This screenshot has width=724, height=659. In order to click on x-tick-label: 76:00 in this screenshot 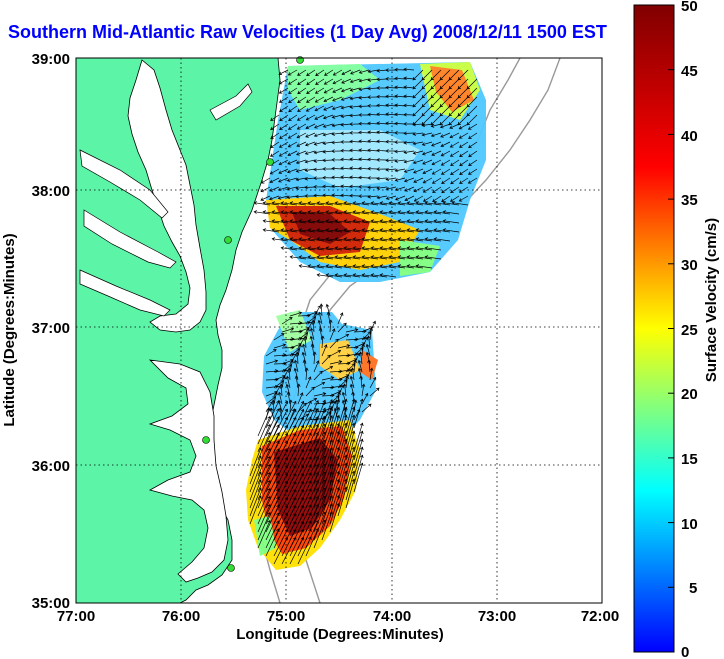, I will do `click(181, 616)`.